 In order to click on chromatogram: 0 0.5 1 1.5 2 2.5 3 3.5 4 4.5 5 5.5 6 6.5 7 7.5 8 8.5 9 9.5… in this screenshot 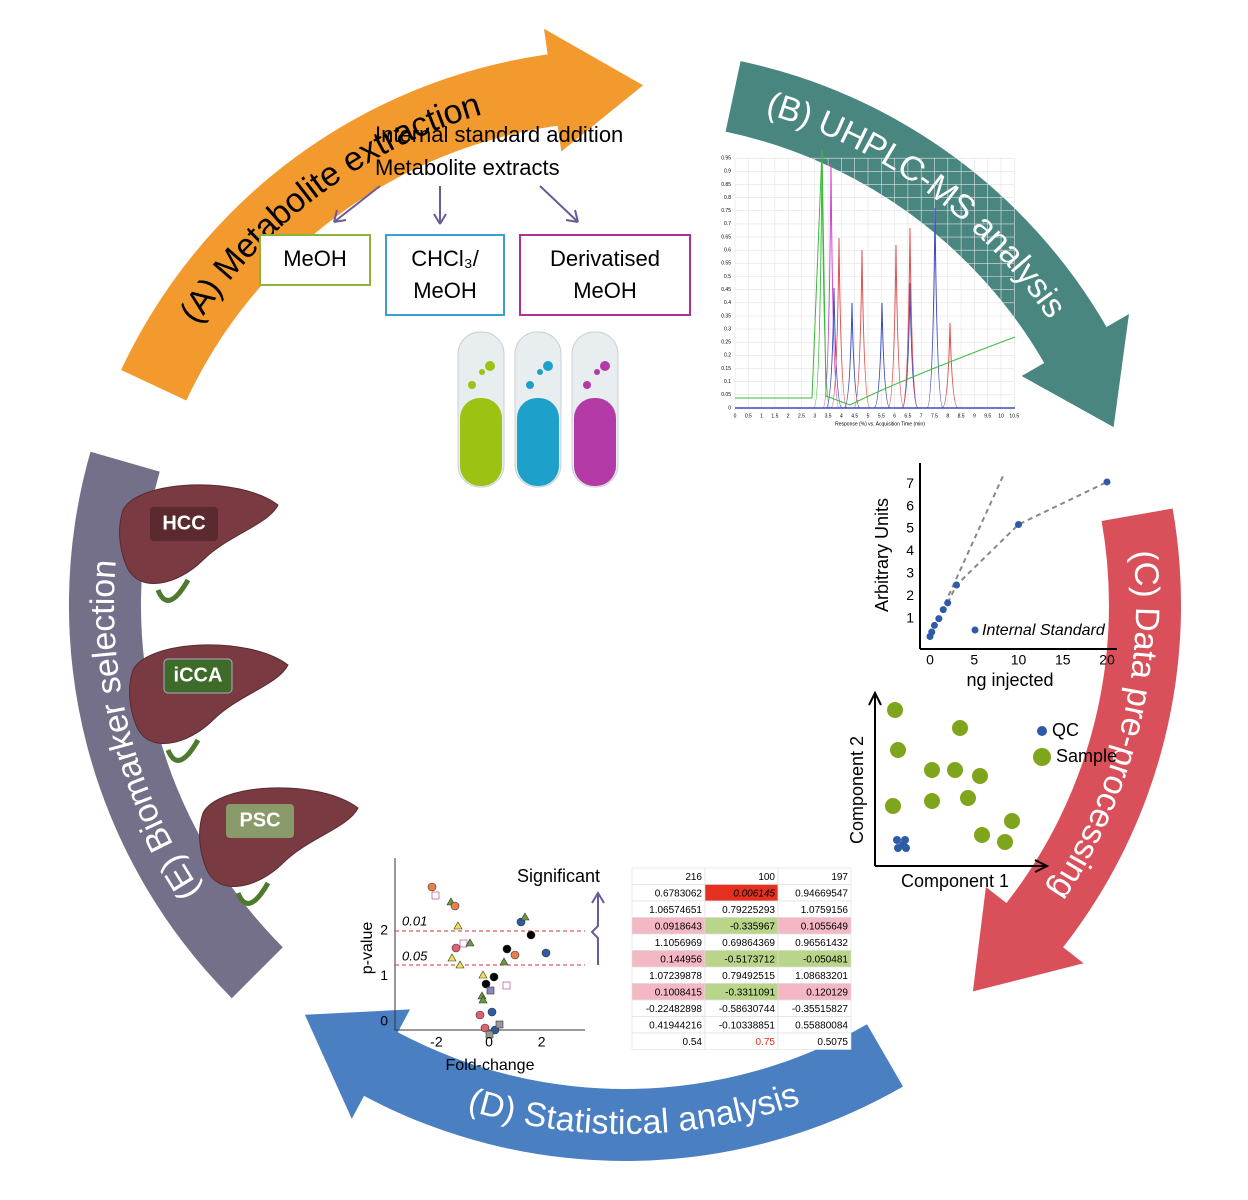, I will do `click(870, 288)`.